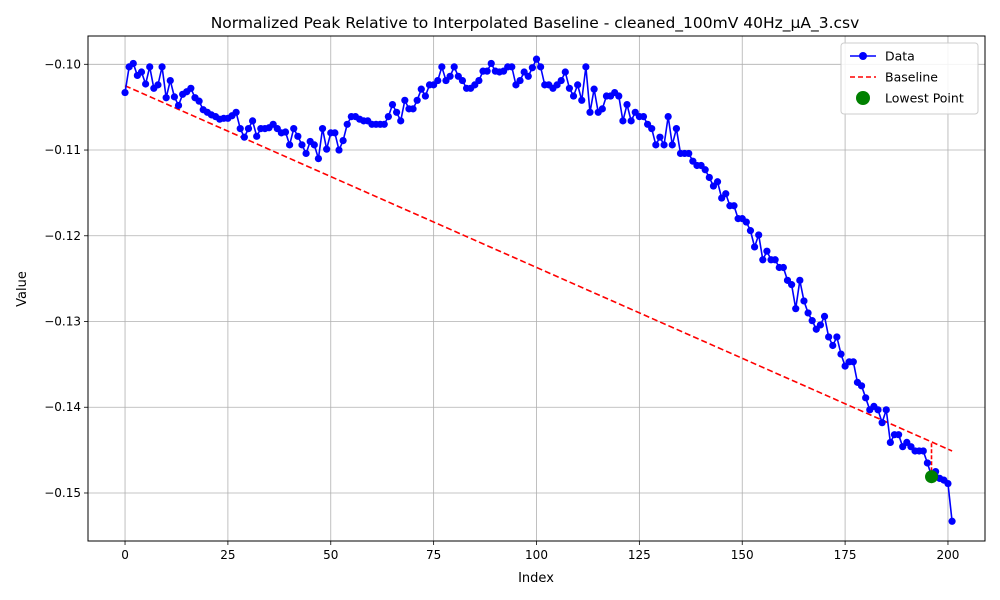 This screenshot has width=1000, height=600. What do you see at coordinates (125, 555) in the screenshot?
I see `x-tick-label: 0` at bounding box center [125, 555].